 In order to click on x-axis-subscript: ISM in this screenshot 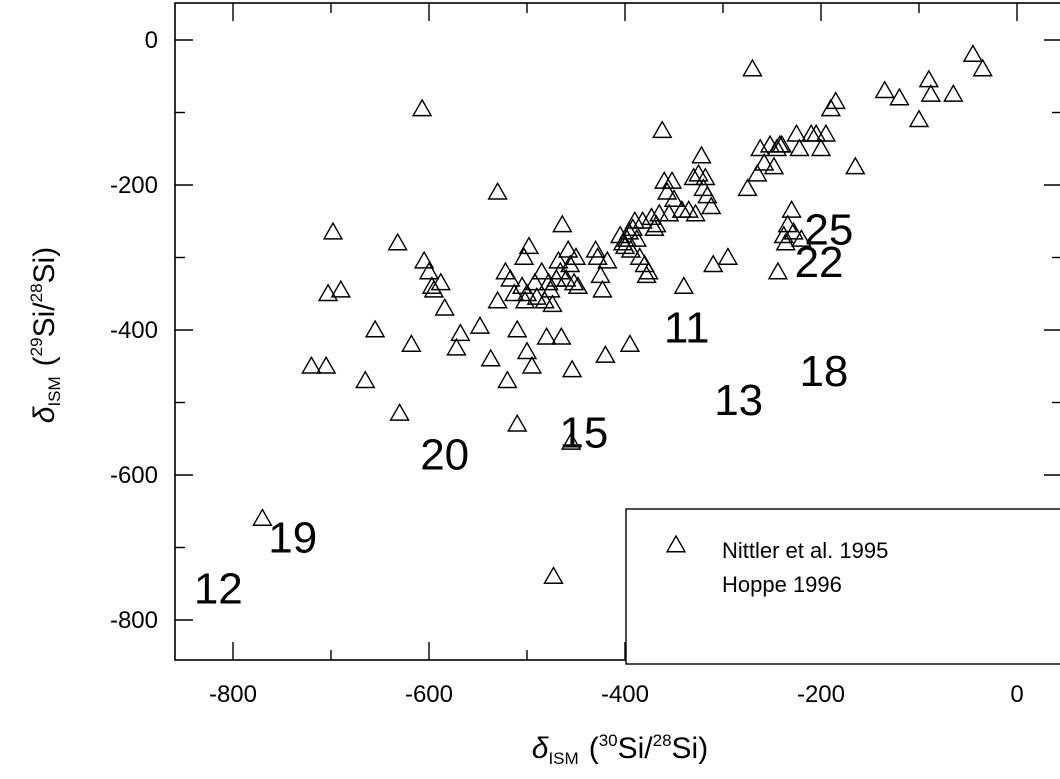, I will do `click(563, 758)`.